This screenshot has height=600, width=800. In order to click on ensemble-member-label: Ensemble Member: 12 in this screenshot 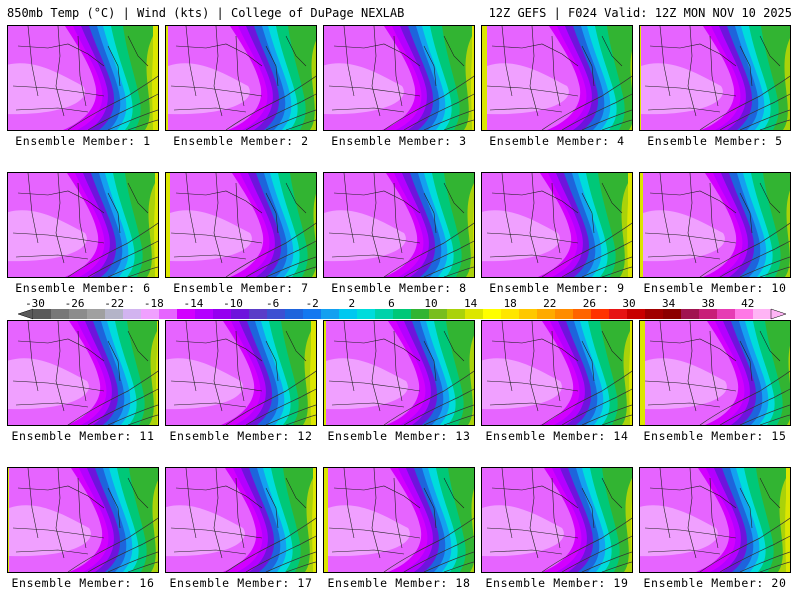, I will do `click(241, 436)`.